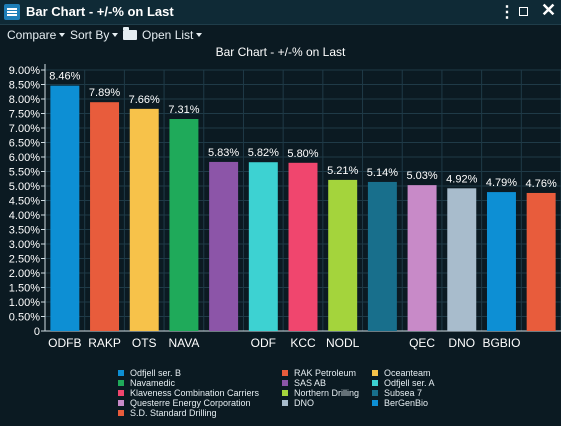  What do you see at coordinates (327, 393) in the screenshot?
I see `legend-label: Northern Drilling` at bounding box center [327, 393].